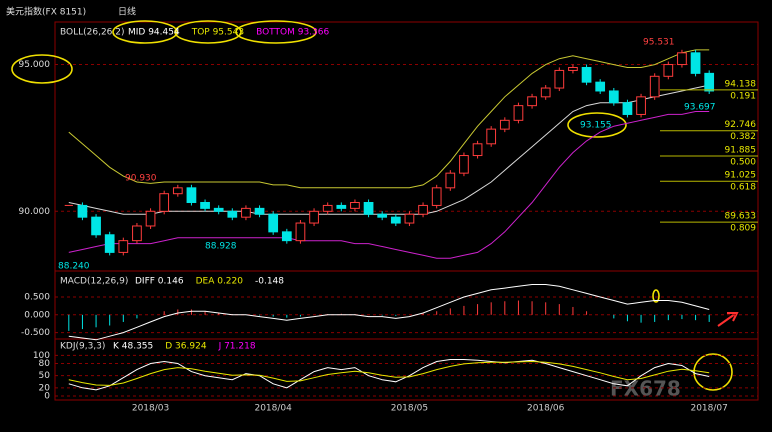 This screenshot has height=432, width=772. What do you see at coordinates (728, 319) in the screenshot?
I see `arrow` at bounding box center [728, 319].